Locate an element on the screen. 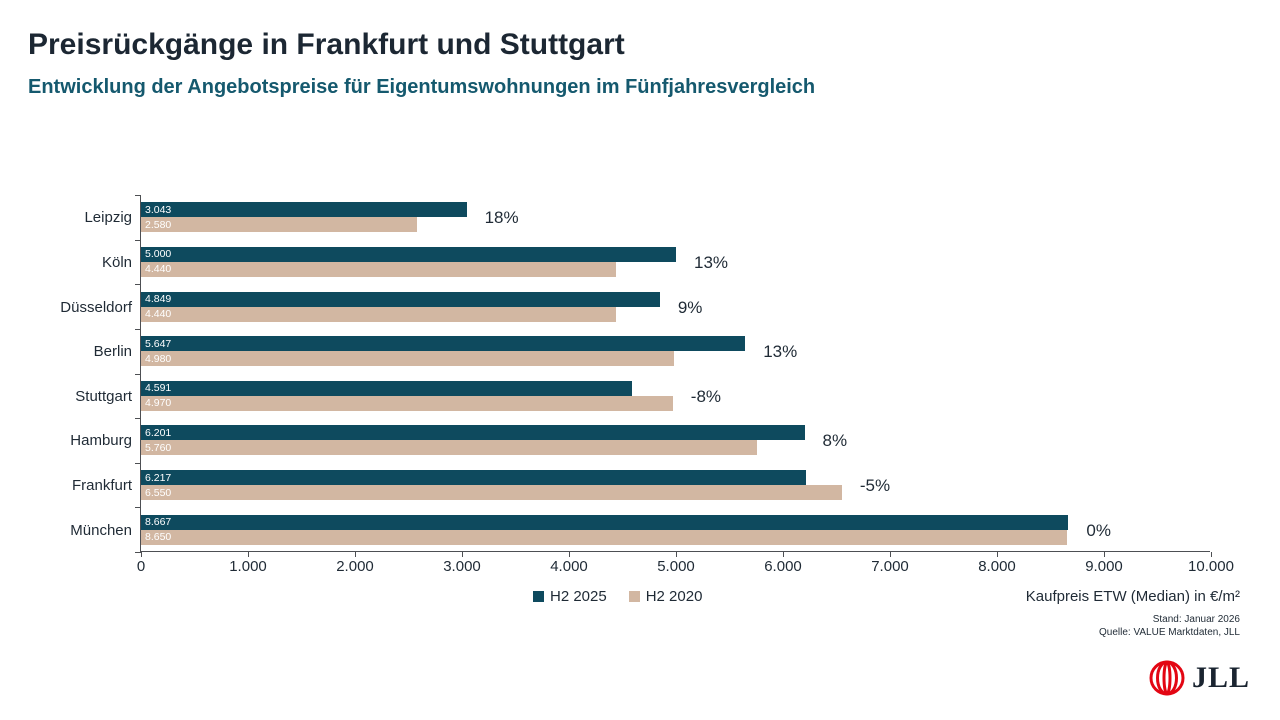 This screenshot has width=1280, height=720. x-axis-tick-label: 10.000 is located at coordinates (1211, 566).